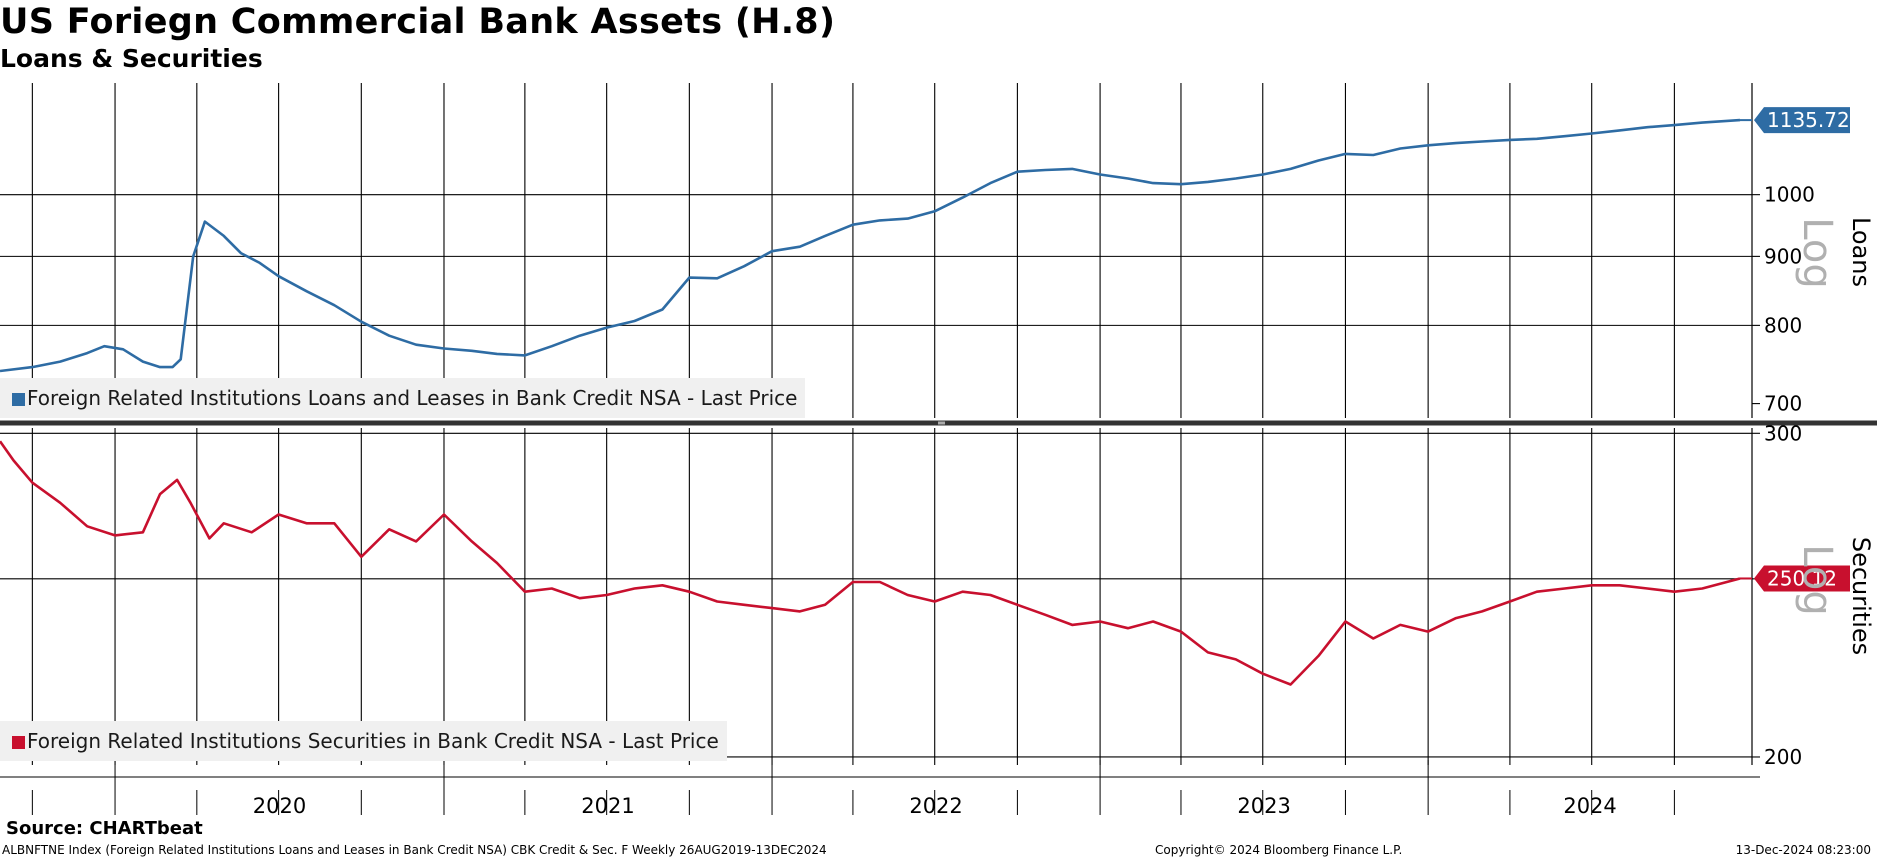 This screenshot has height=859, width=1877. I want to click on securities-scale-label: Log, so click(1817, 579).